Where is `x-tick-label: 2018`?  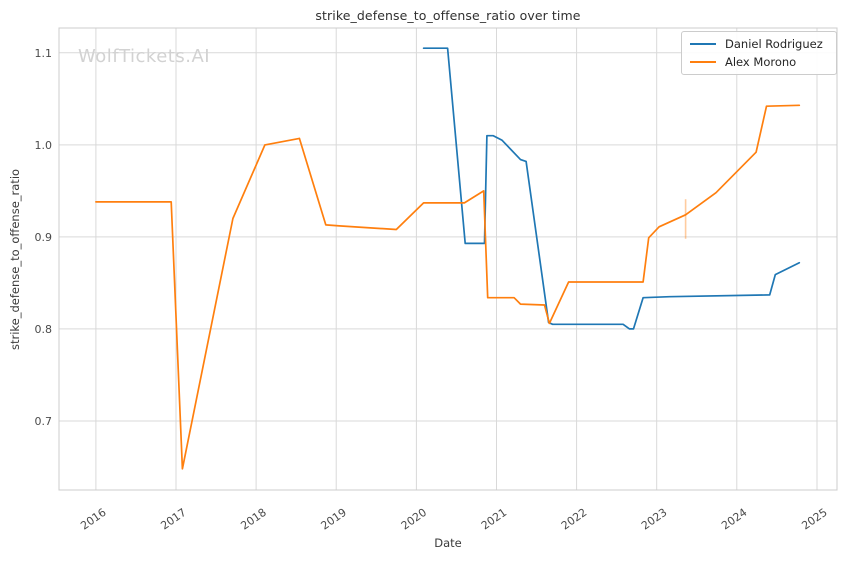 x-tick-label: 2018 is located at coordinates (253, 519).